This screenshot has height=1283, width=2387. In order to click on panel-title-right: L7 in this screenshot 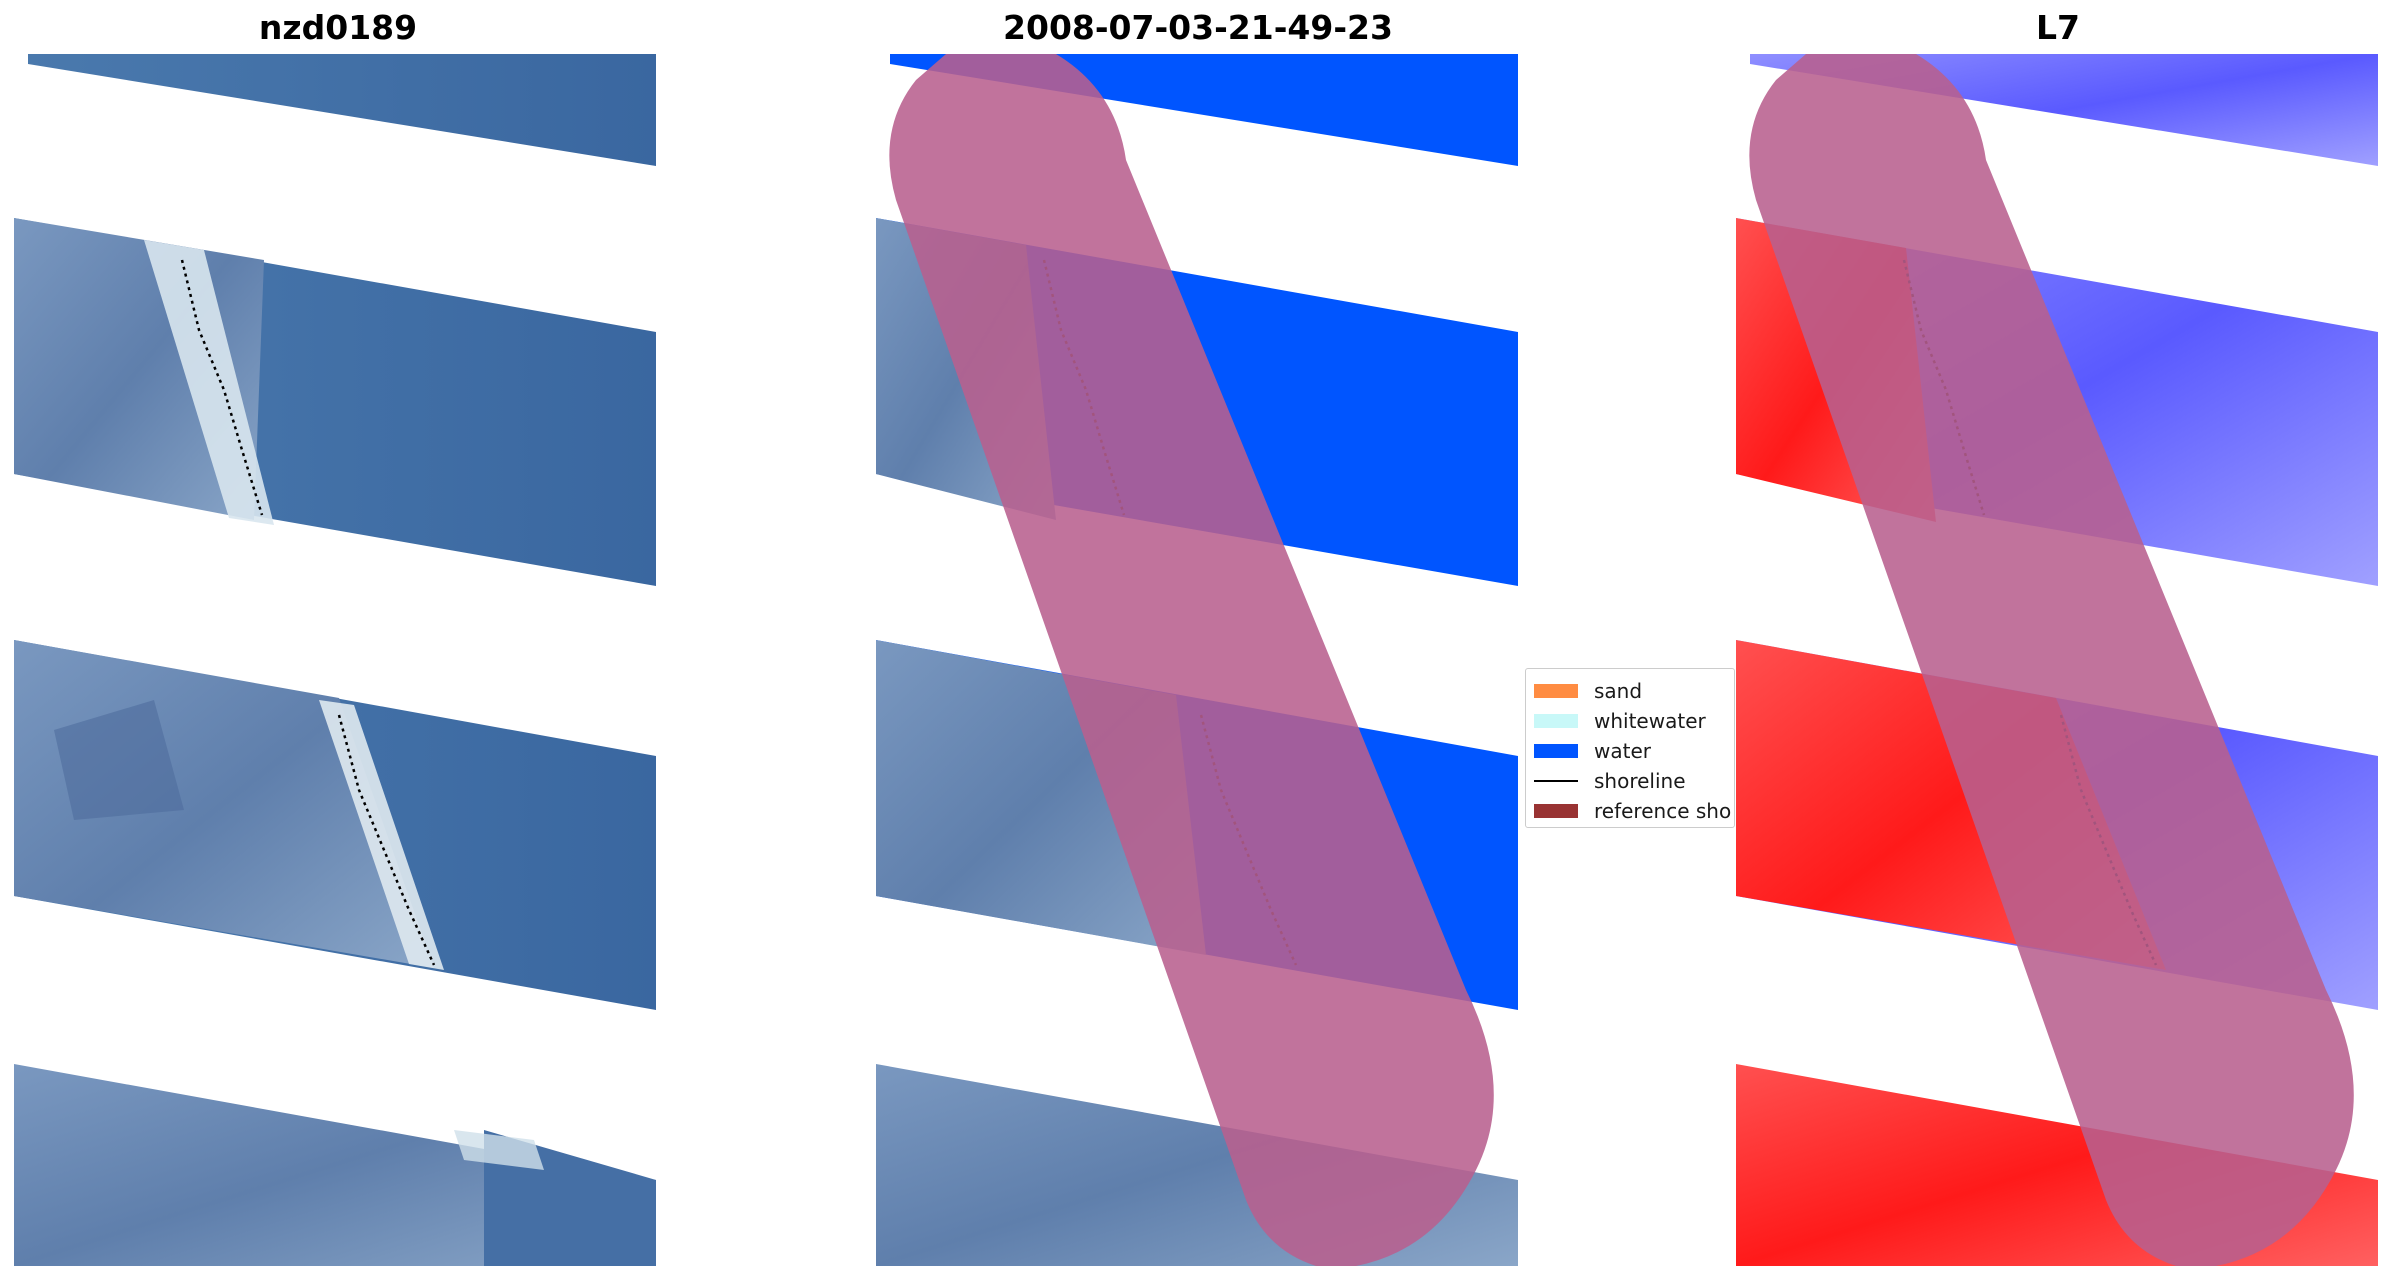, I will do `click(2058, 27)`.